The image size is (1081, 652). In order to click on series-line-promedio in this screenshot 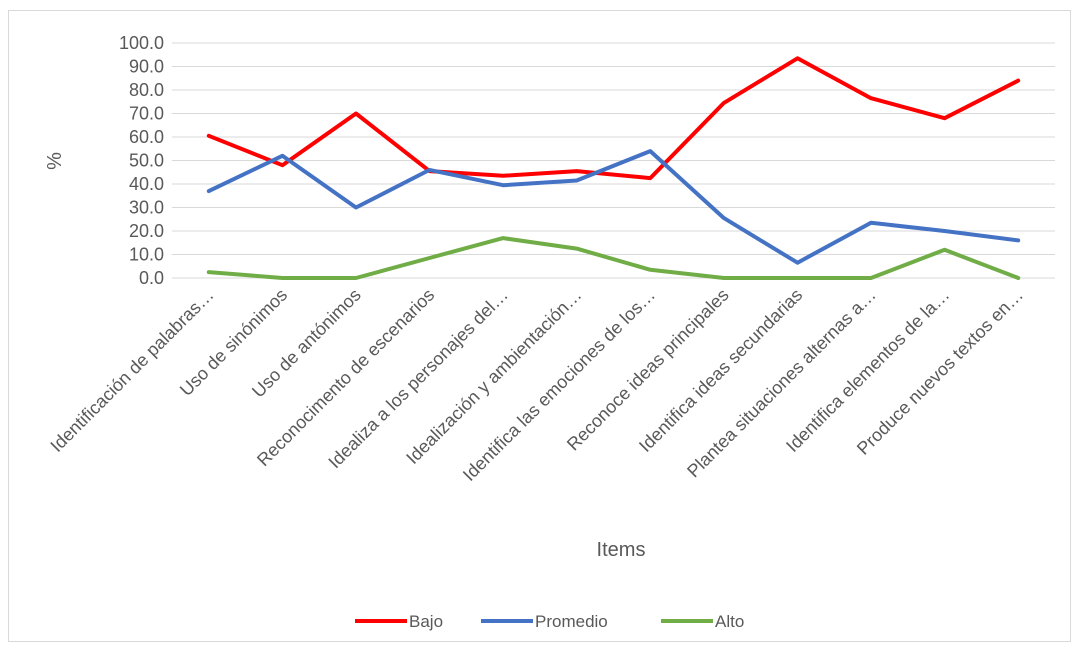, I will do `click(613, 207)`.